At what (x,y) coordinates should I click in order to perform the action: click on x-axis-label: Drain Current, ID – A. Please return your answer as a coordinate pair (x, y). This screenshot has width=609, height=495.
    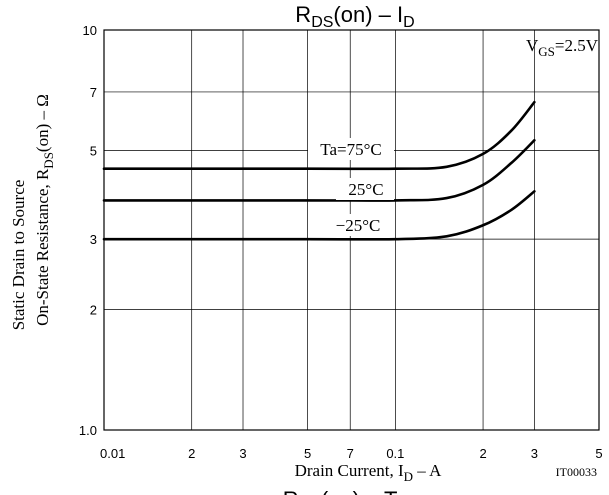
    Looking at the image, I should click on (369, 472).